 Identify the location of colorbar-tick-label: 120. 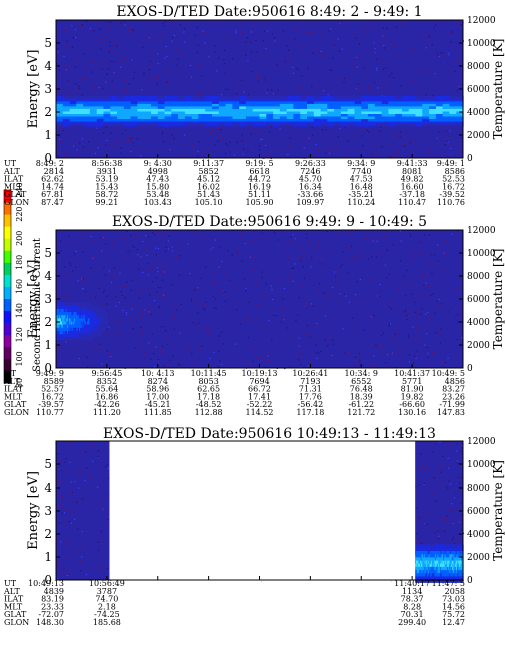
(19, 334).